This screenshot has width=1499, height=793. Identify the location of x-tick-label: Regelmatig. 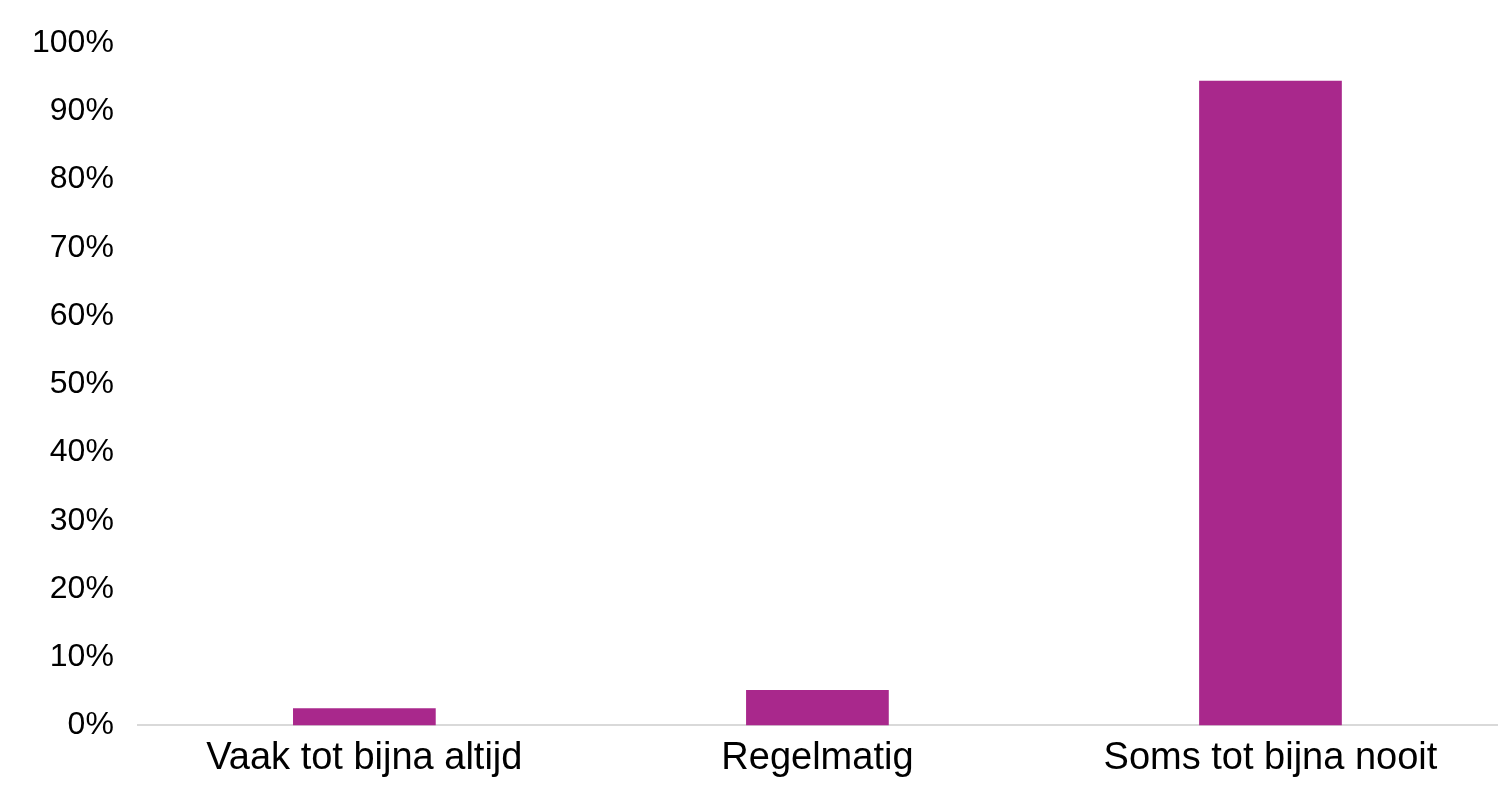
(817, 755).